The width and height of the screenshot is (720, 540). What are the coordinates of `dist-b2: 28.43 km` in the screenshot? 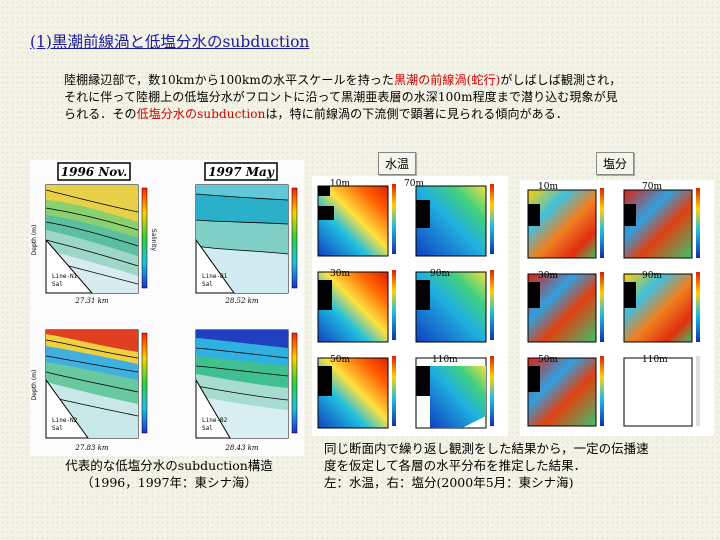 It's located at (241, 448).